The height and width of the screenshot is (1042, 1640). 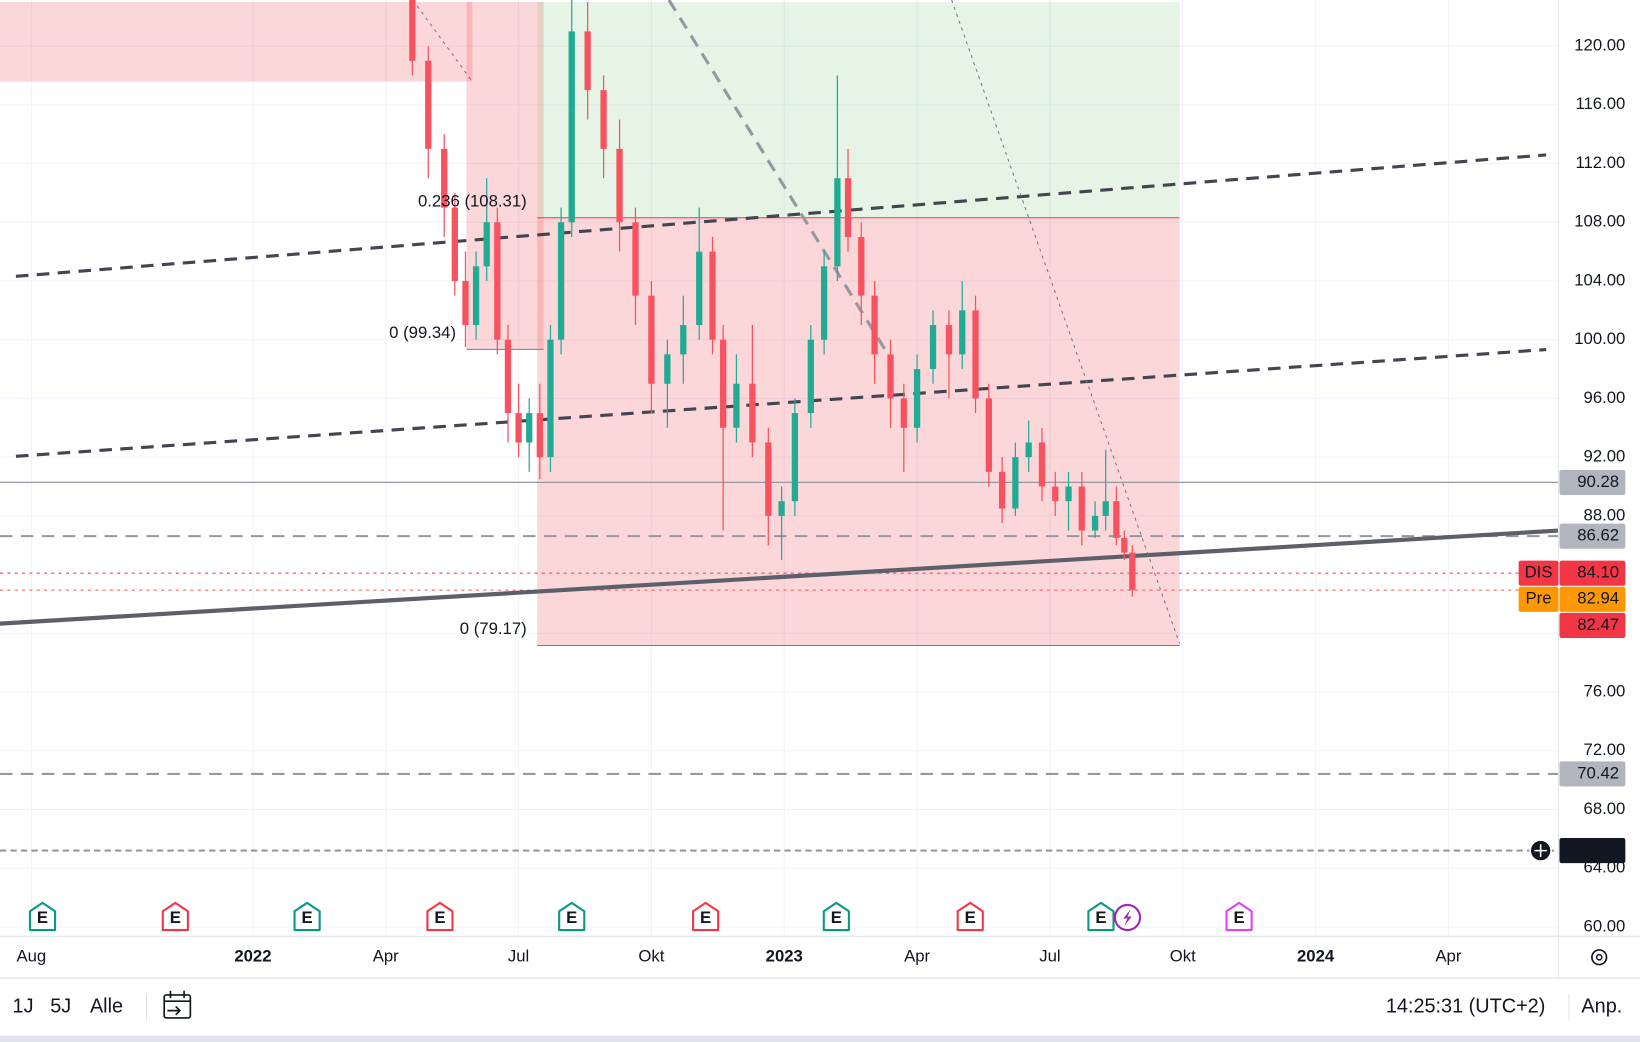 I want to click on goto-date-button, so click(x=177, y=1004).